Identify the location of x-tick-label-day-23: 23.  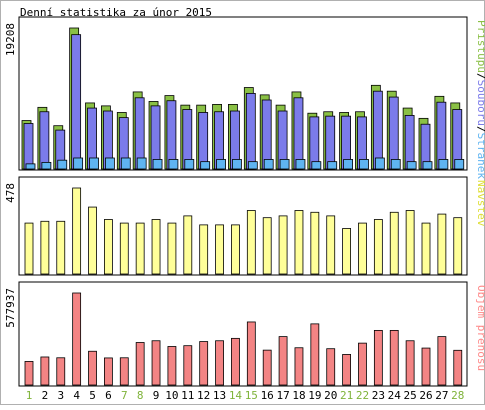
(378, 395).